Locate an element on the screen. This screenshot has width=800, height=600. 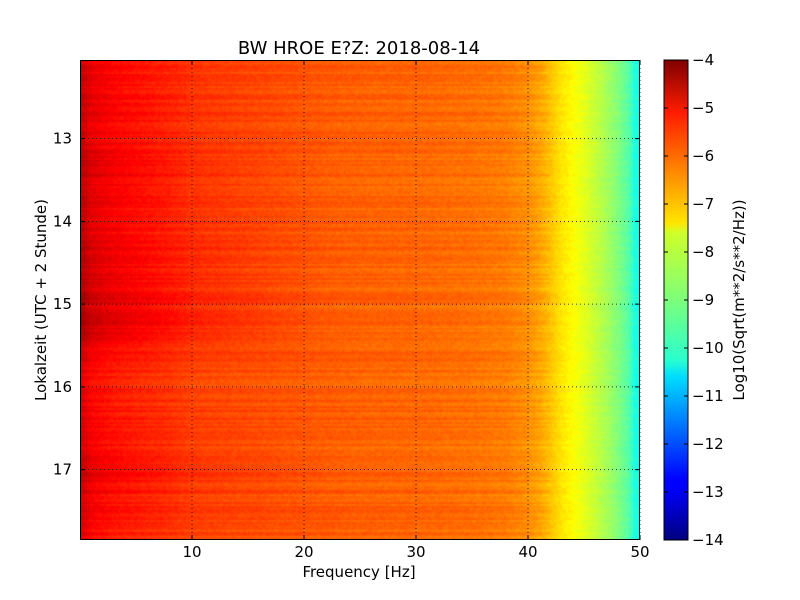
x-tick-label: 20 is located at coordinates (303, 552).